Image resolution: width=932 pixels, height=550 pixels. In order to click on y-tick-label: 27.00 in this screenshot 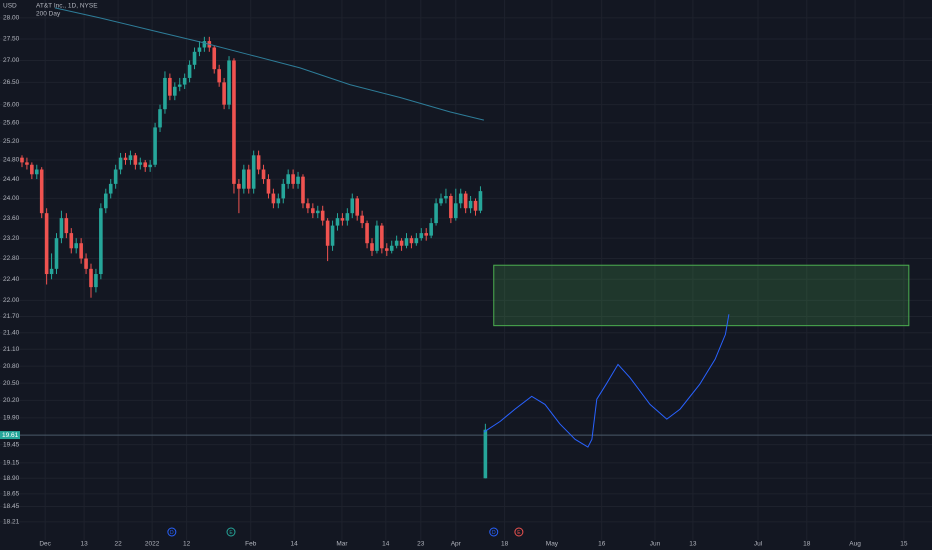, I will do `click(11, 60)`.